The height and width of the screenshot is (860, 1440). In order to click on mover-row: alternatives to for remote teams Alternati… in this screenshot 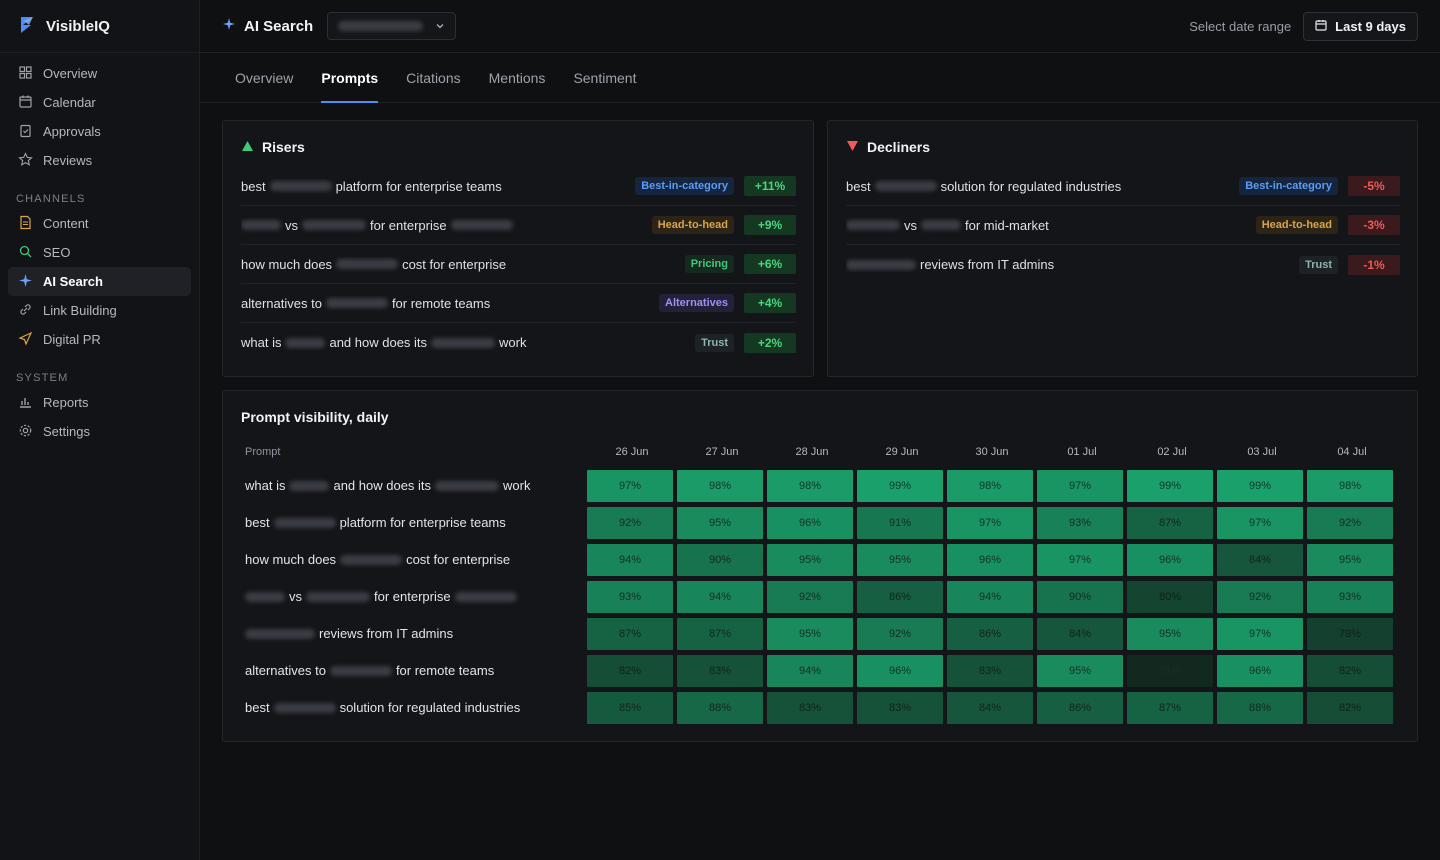, I will do `click(518, 303)`.